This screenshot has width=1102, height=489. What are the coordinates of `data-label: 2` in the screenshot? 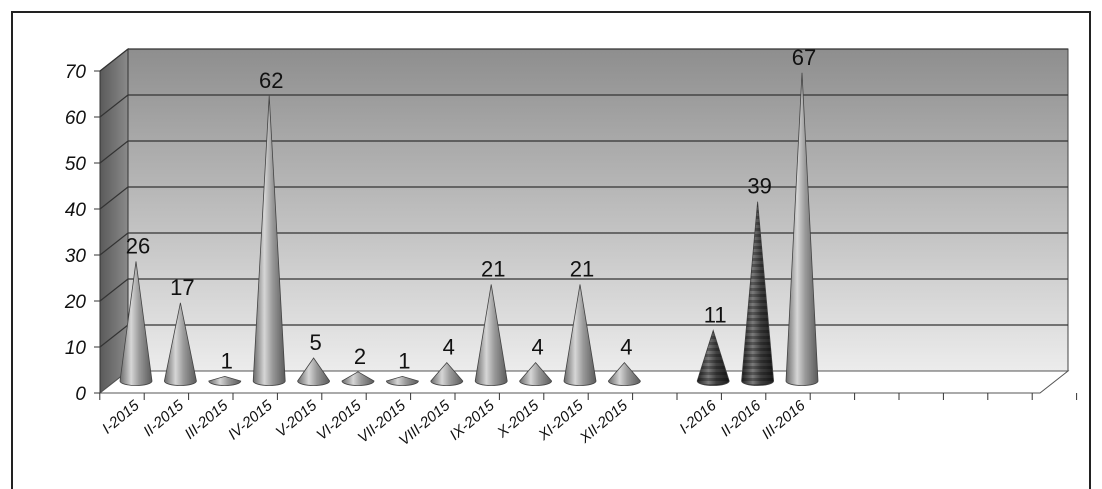 It's located at (360, 356).